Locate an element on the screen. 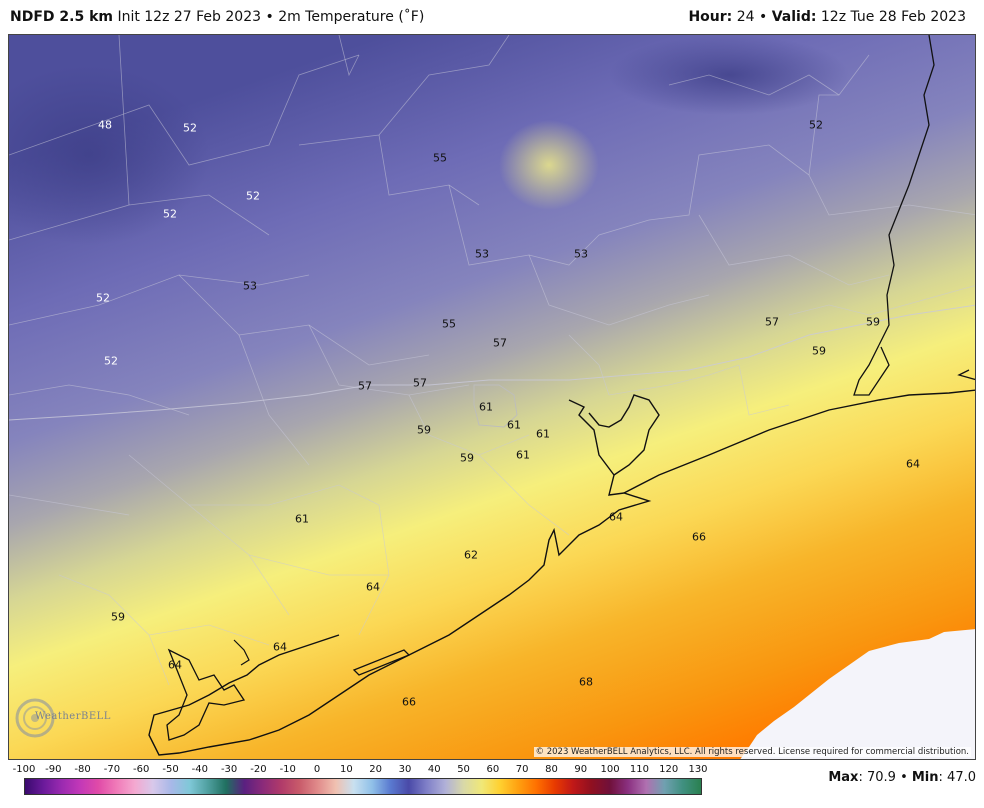 Image resolution: width=984 pixels, height=808 pixels. legend-tick-label: -30 is located at coordinates (229, 769).